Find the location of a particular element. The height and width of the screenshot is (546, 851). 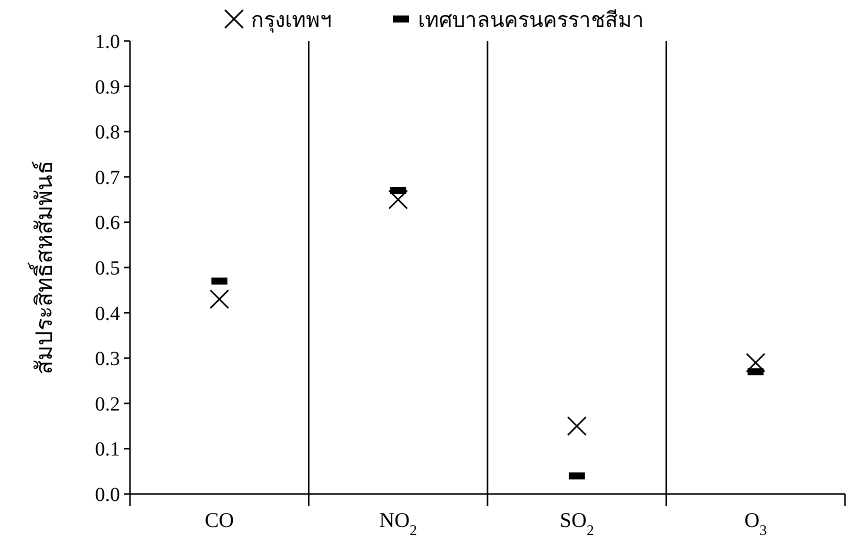

x-tick-label: SO$_{2}$ is located at coordinates (577, 523).